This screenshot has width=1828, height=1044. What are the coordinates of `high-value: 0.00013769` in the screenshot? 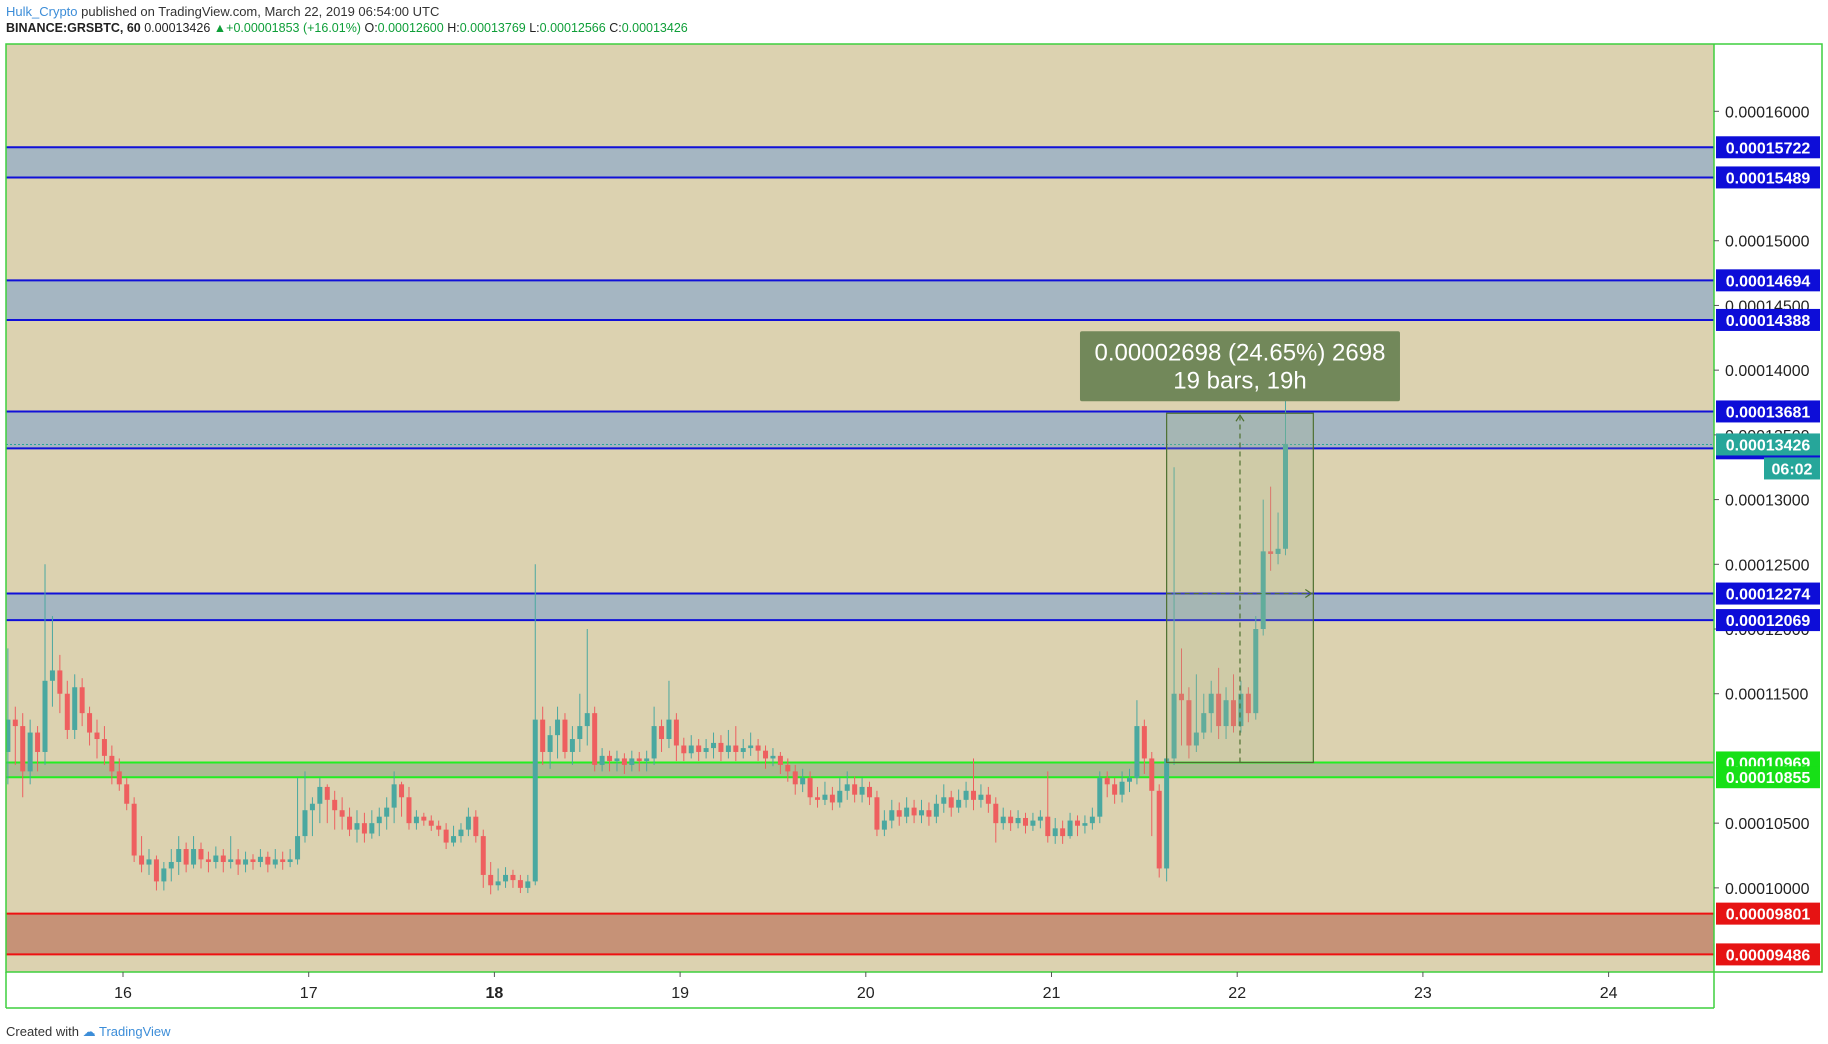 It's located at (492, 28).